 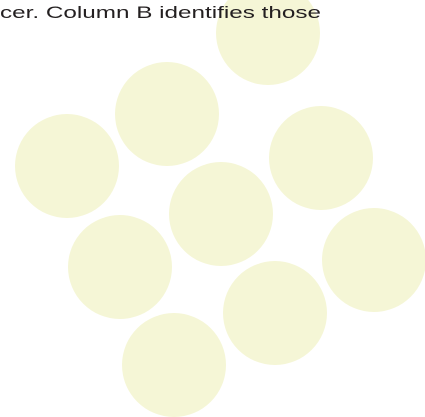 I want to click on body-text: cer. Column B identifies those, so click(x=160, y=12).